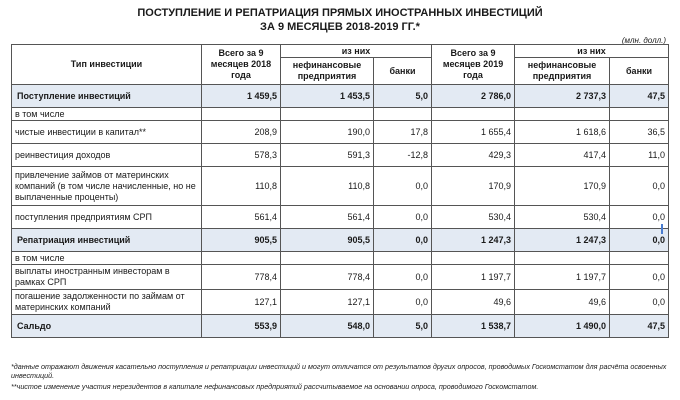  I want to click on cell-nonfin-2019: 530,4, so click(562, 217).